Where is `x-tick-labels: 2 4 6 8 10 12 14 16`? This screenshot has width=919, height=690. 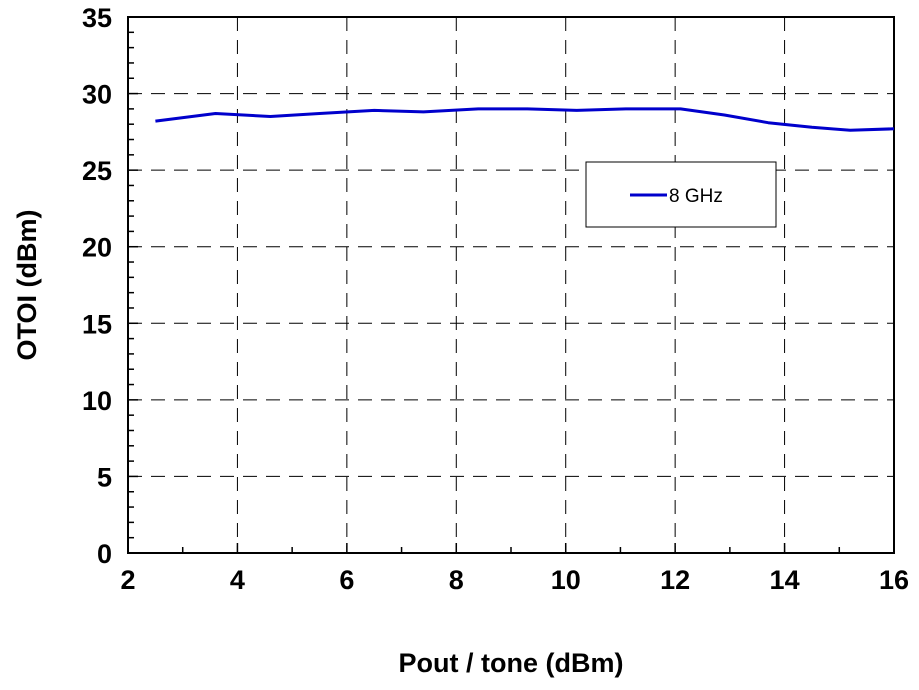
x-tick-labels: 2 4 6 8 10 12 14 16 is located at coordinates (514, 580).